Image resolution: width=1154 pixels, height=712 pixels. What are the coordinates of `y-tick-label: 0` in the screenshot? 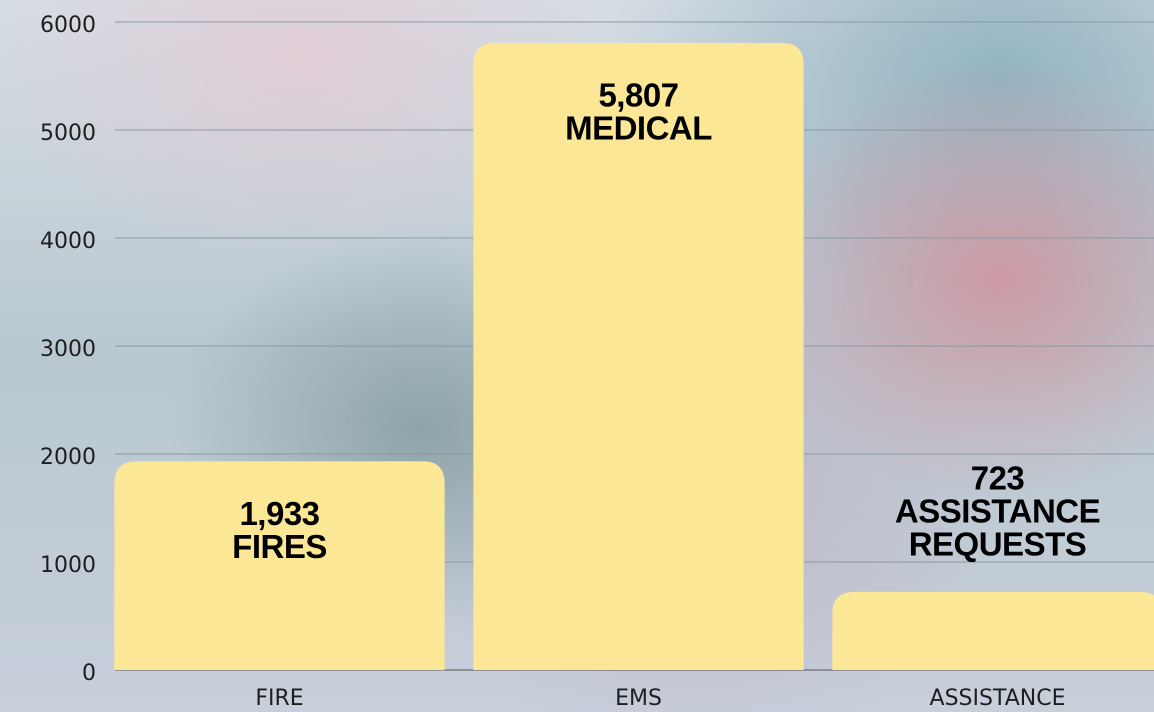 It's located at (89, 673).